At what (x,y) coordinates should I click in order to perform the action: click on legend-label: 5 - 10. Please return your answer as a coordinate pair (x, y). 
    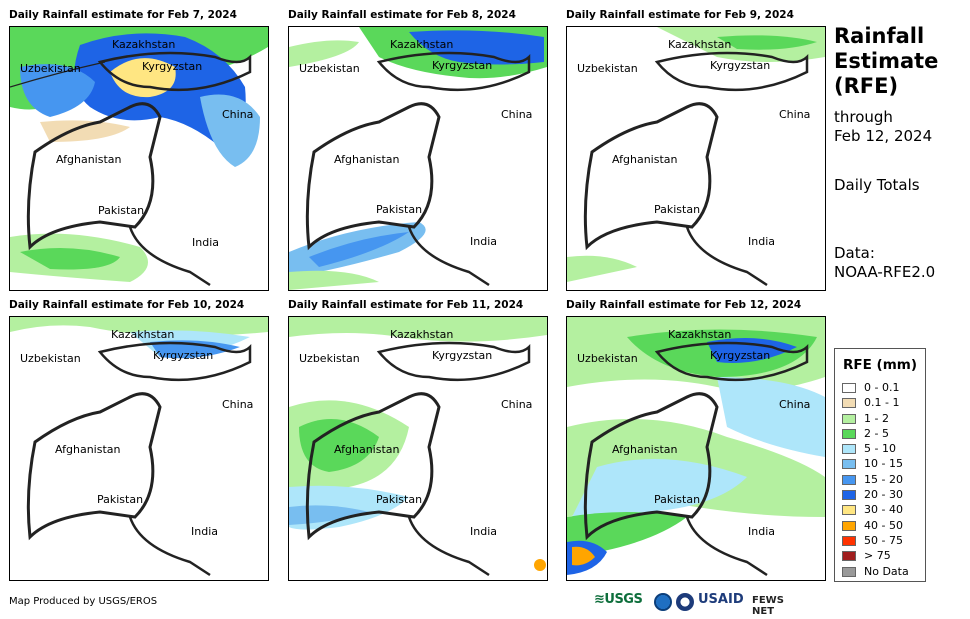
    Looking at the image, I should click on (880, 449).